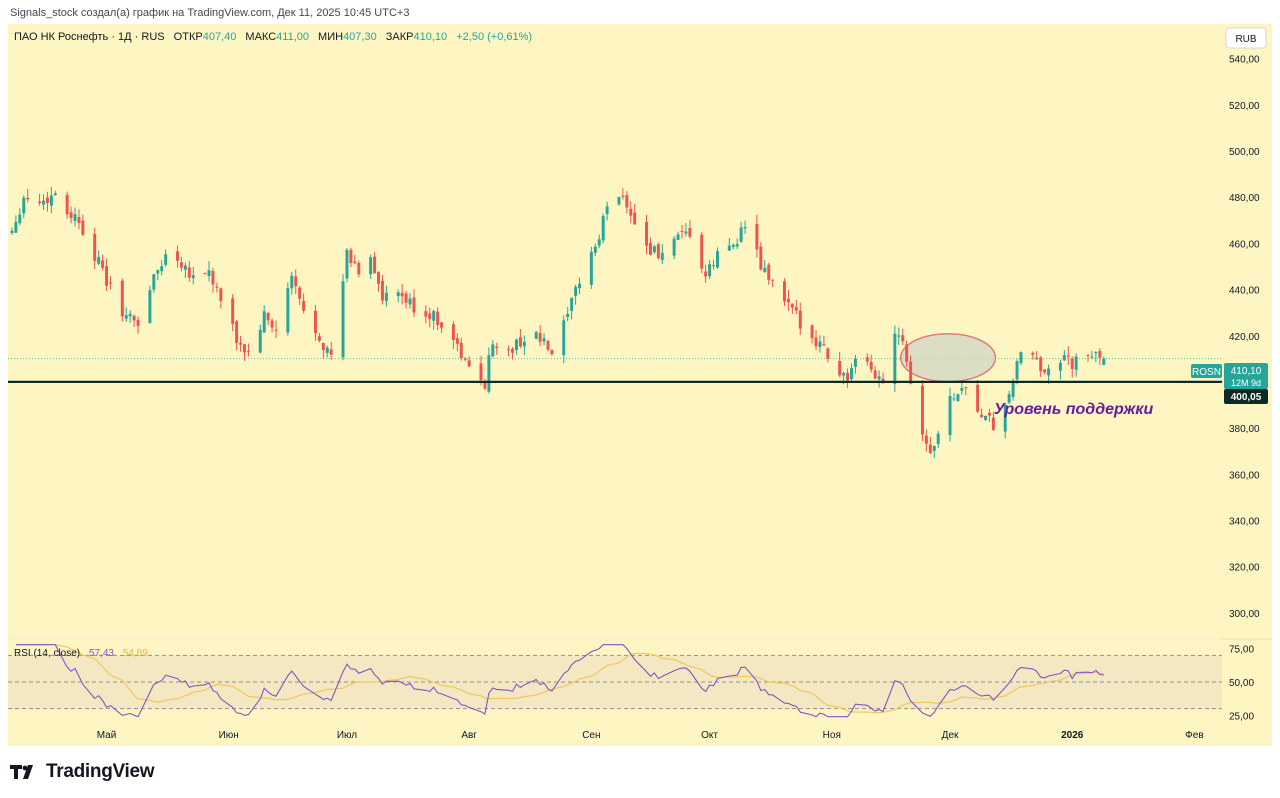  Describe the element at coordinates (400, 37) in the screenshot. I see `close-label: ЗАКР` at that location.